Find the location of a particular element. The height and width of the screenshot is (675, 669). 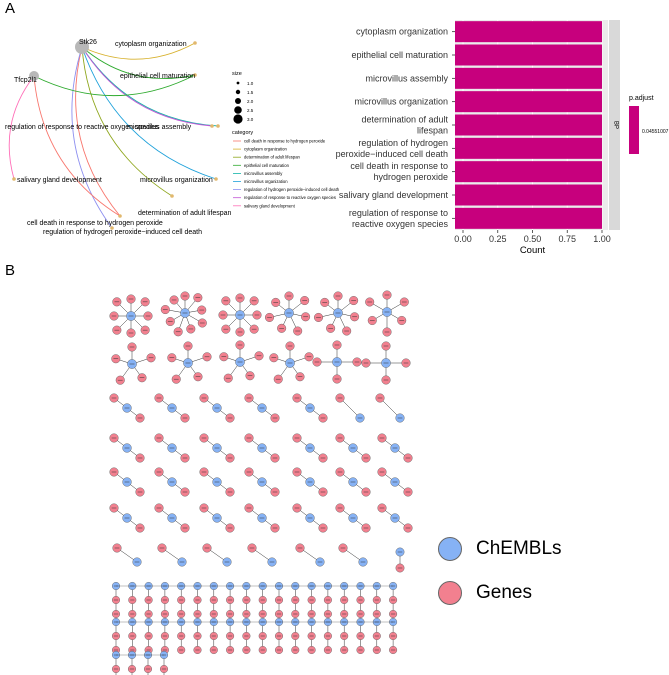

panel-label-a: A is located at coordinates (10, 8).